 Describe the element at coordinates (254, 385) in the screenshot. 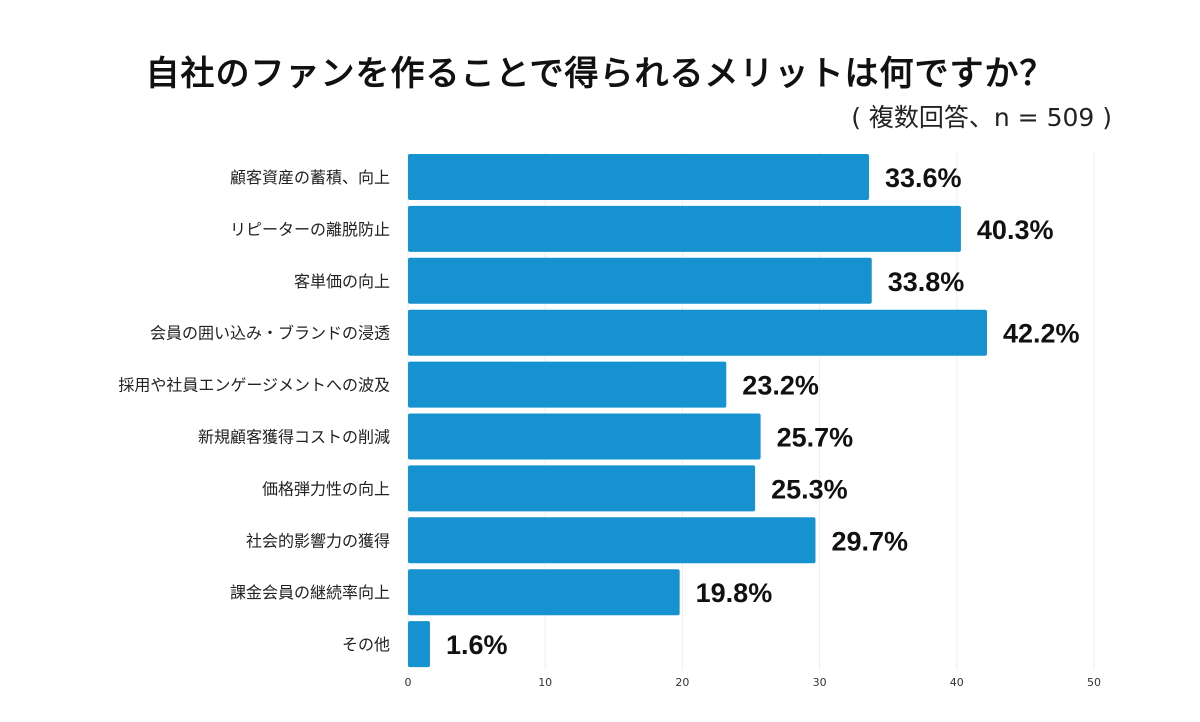

I see `category-label: 採用や社員エンゲージメントへの波及` at that location.